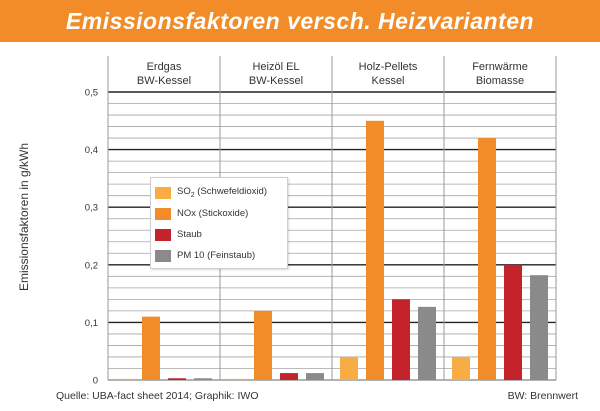 The width and height of the screenshot is (600, 411). Describe the element at coordinates (91, 323) in the screenshot. I see `y-tick-label: 0,1` at that location.